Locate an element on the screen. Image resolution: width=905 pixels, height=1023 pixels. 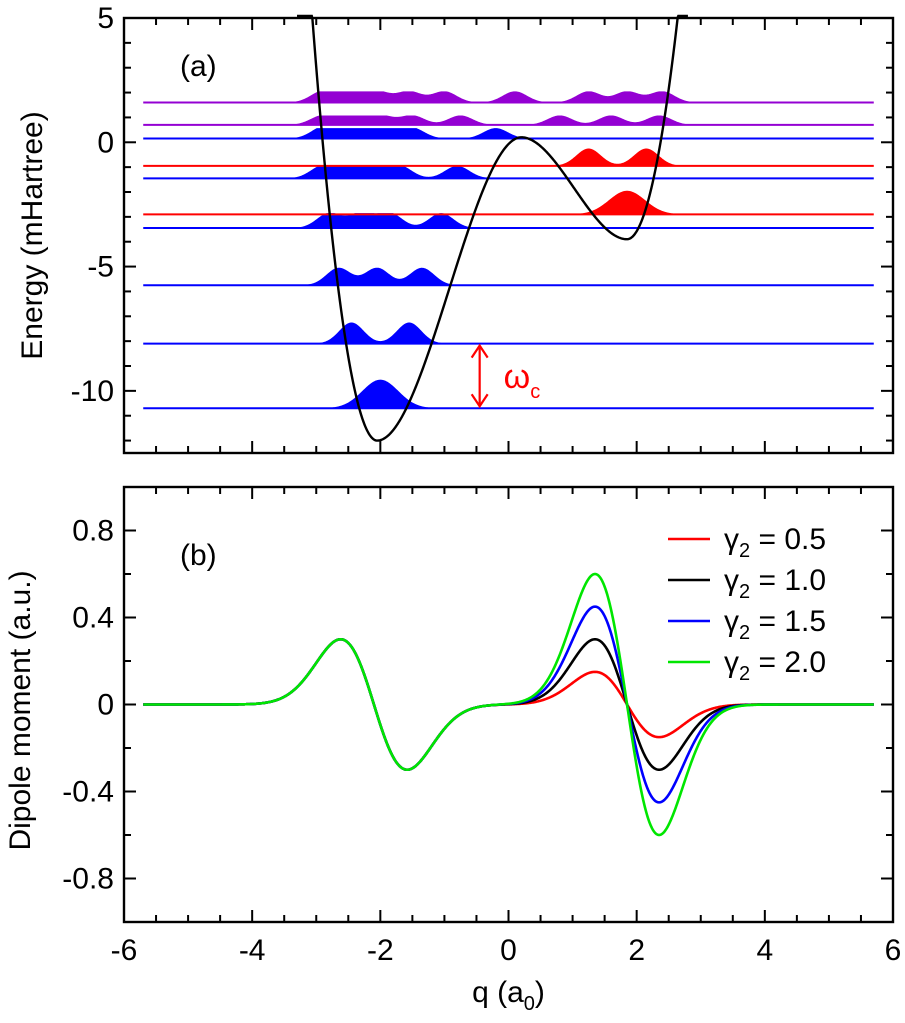
b-ytick-label: 0.4 is located at coordinates (93, 618).